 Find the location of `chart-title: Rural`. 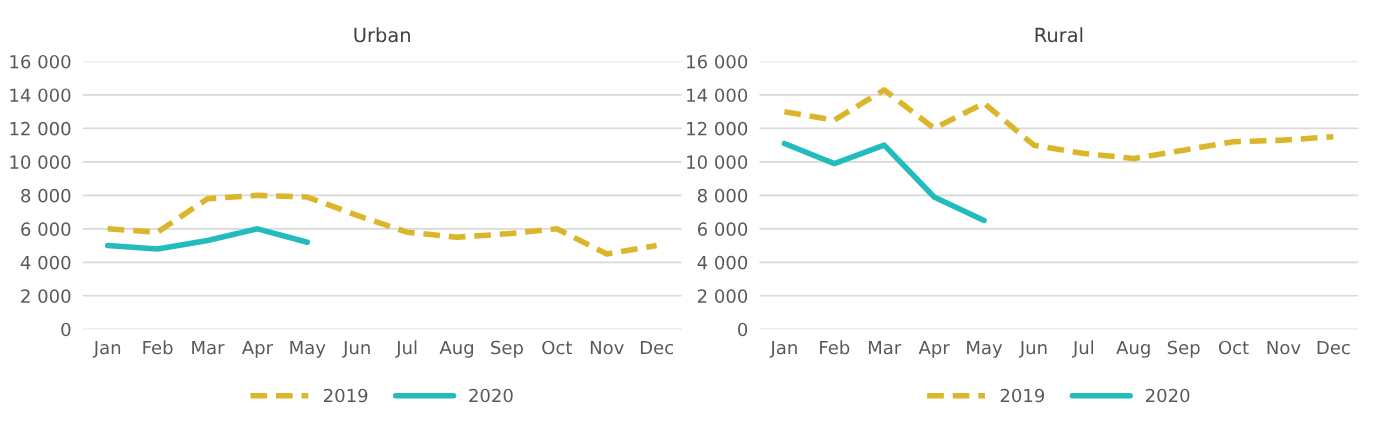

chart-title: Rural is located at coordinates (1059, 35).